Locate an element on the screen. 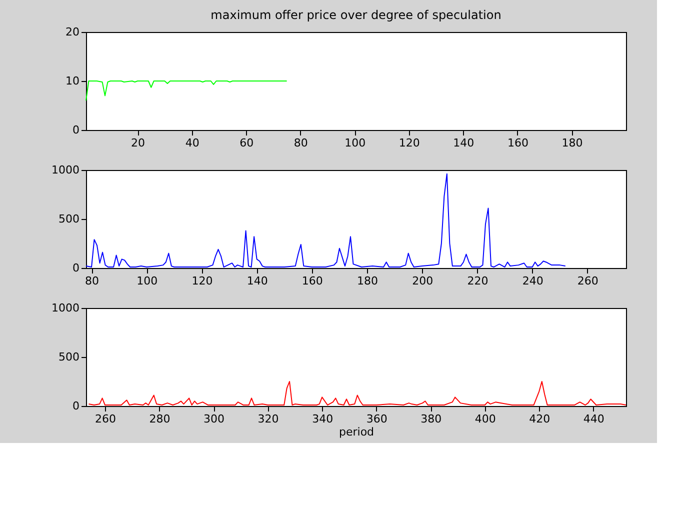 The image size is (676, 508). x-tick-label: 300 is located at coordinates (214, 419).